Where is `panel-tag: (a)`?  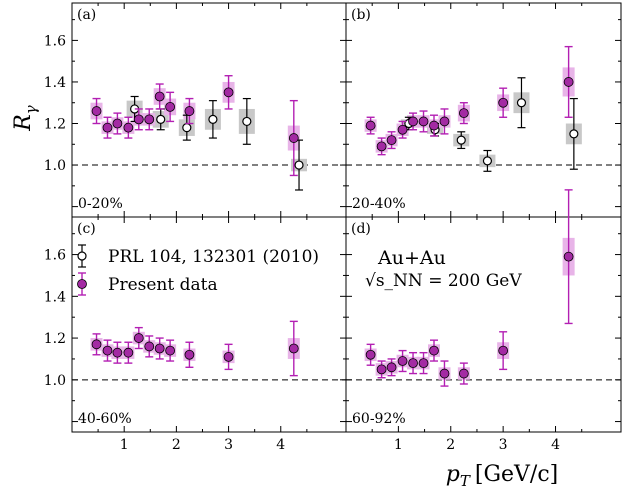
panel-tag: (a) is located at coordinates (86, 15).